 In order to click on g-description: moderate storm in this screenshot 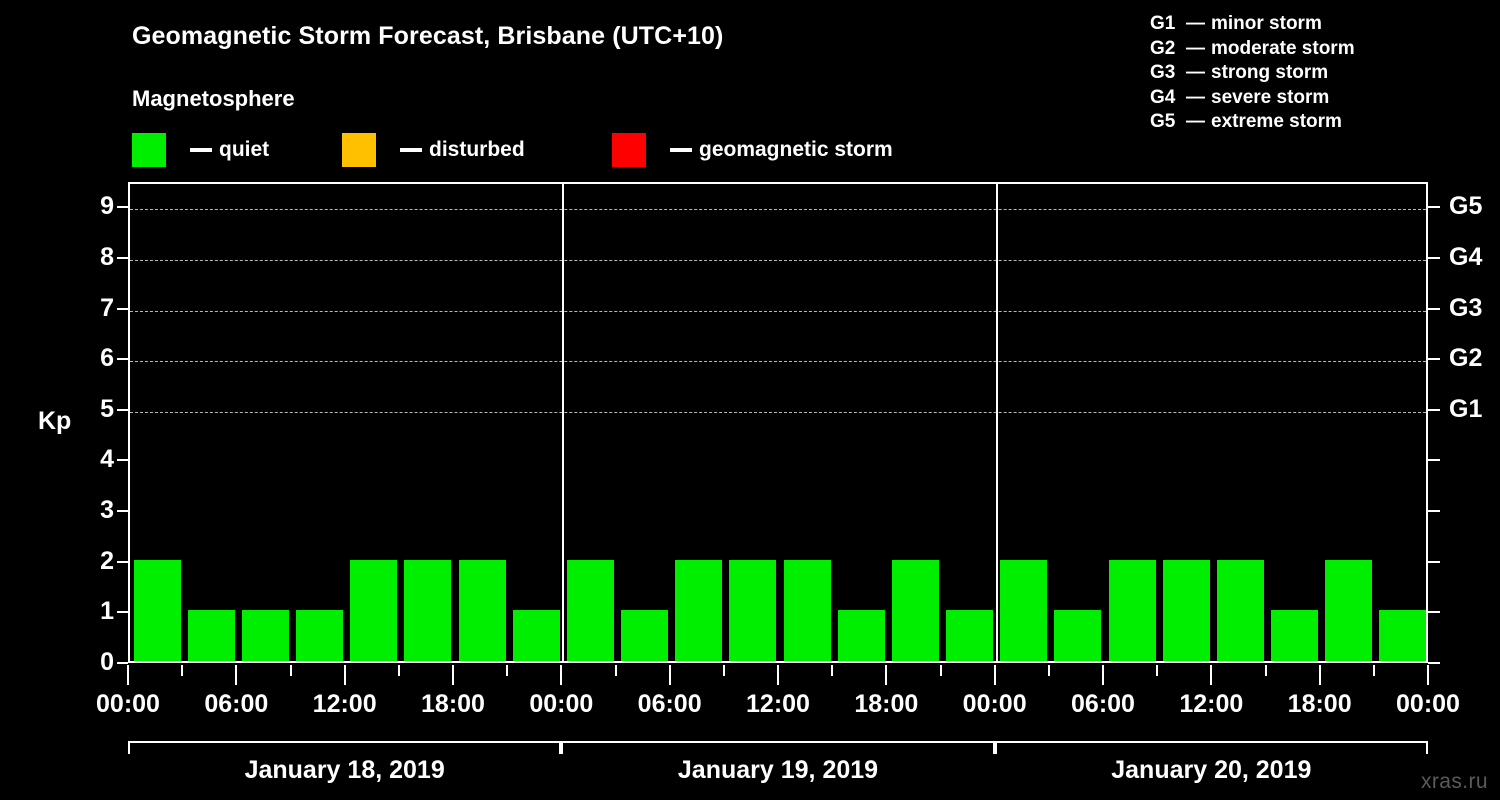, I will do `click(1283, 48)`.